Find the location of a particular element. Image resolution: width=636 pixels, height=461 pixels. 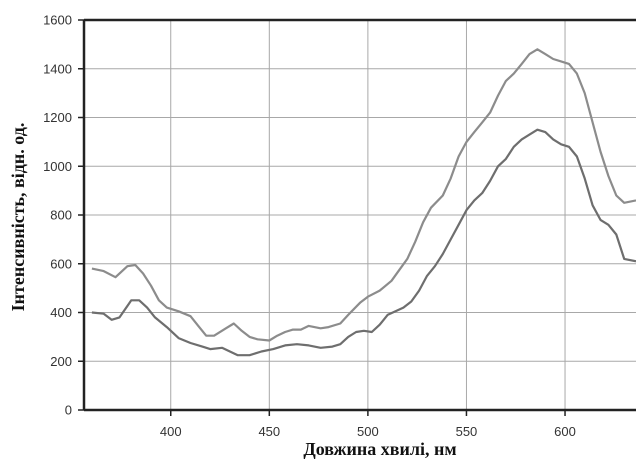

y-tick-label: 800 is located at coordinates (61, 215).